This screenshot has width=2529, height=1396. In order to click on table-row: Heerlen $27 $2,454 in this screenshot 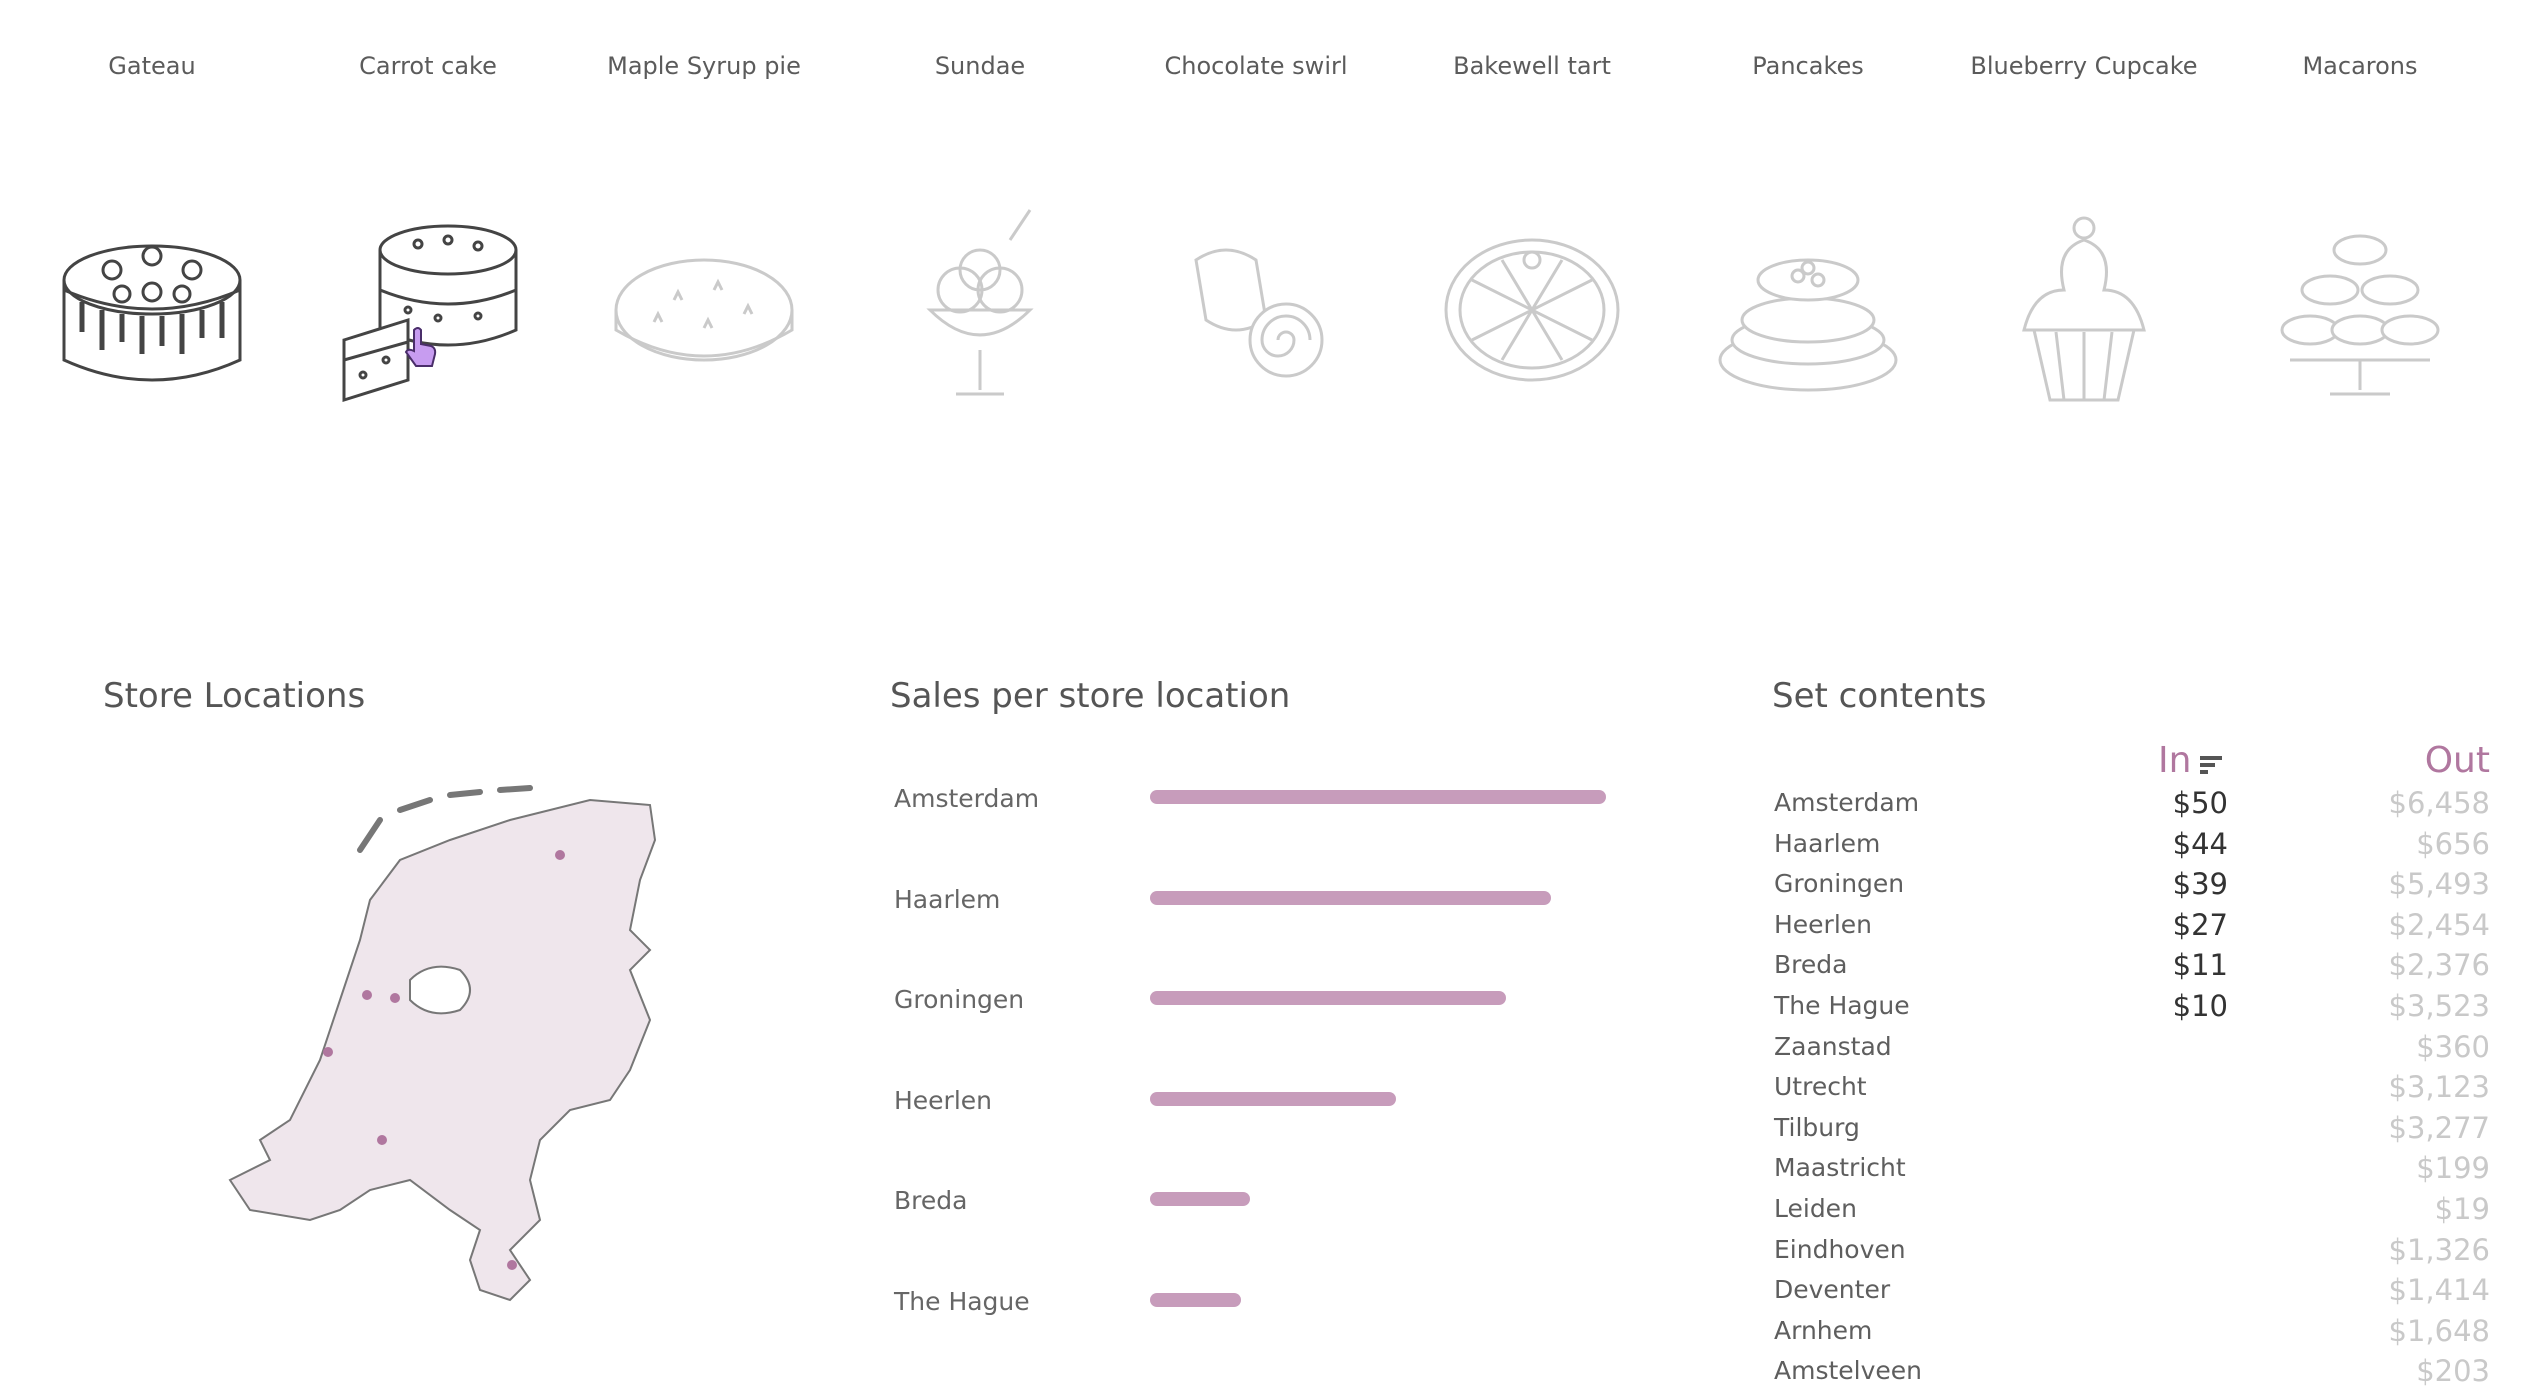, I will do `click(2130, 928)`.